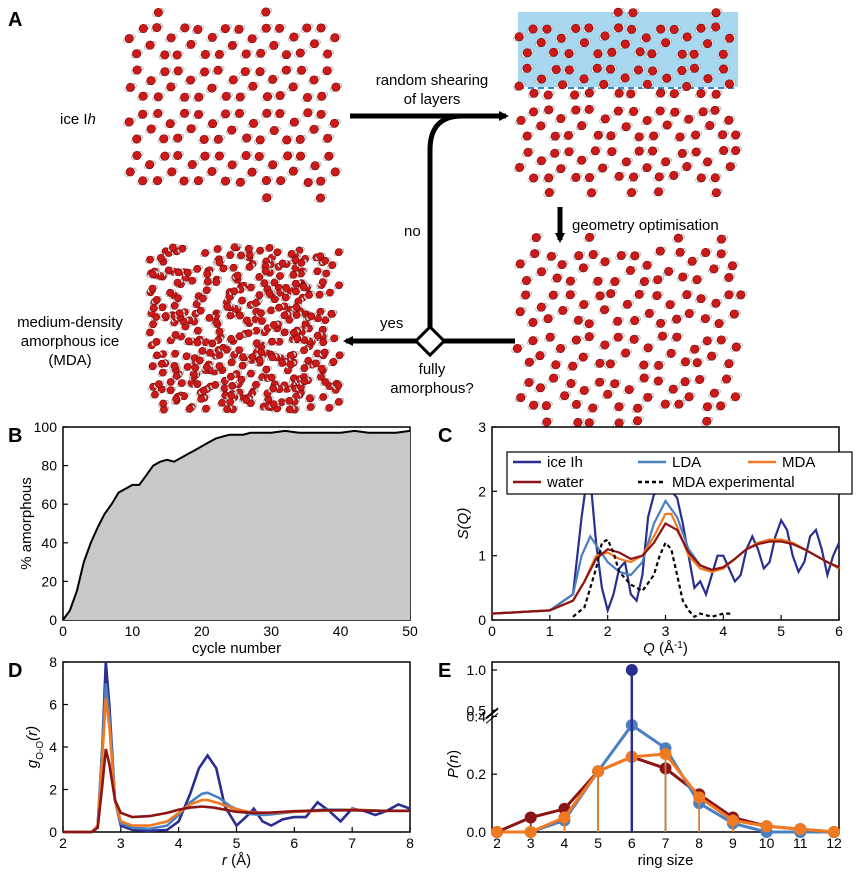 The image size is (861, 881). What do you see at coordinates (431, 388) in the screenshot?
I see `question-line2: amorphous?` at bounding box center [431, 388].